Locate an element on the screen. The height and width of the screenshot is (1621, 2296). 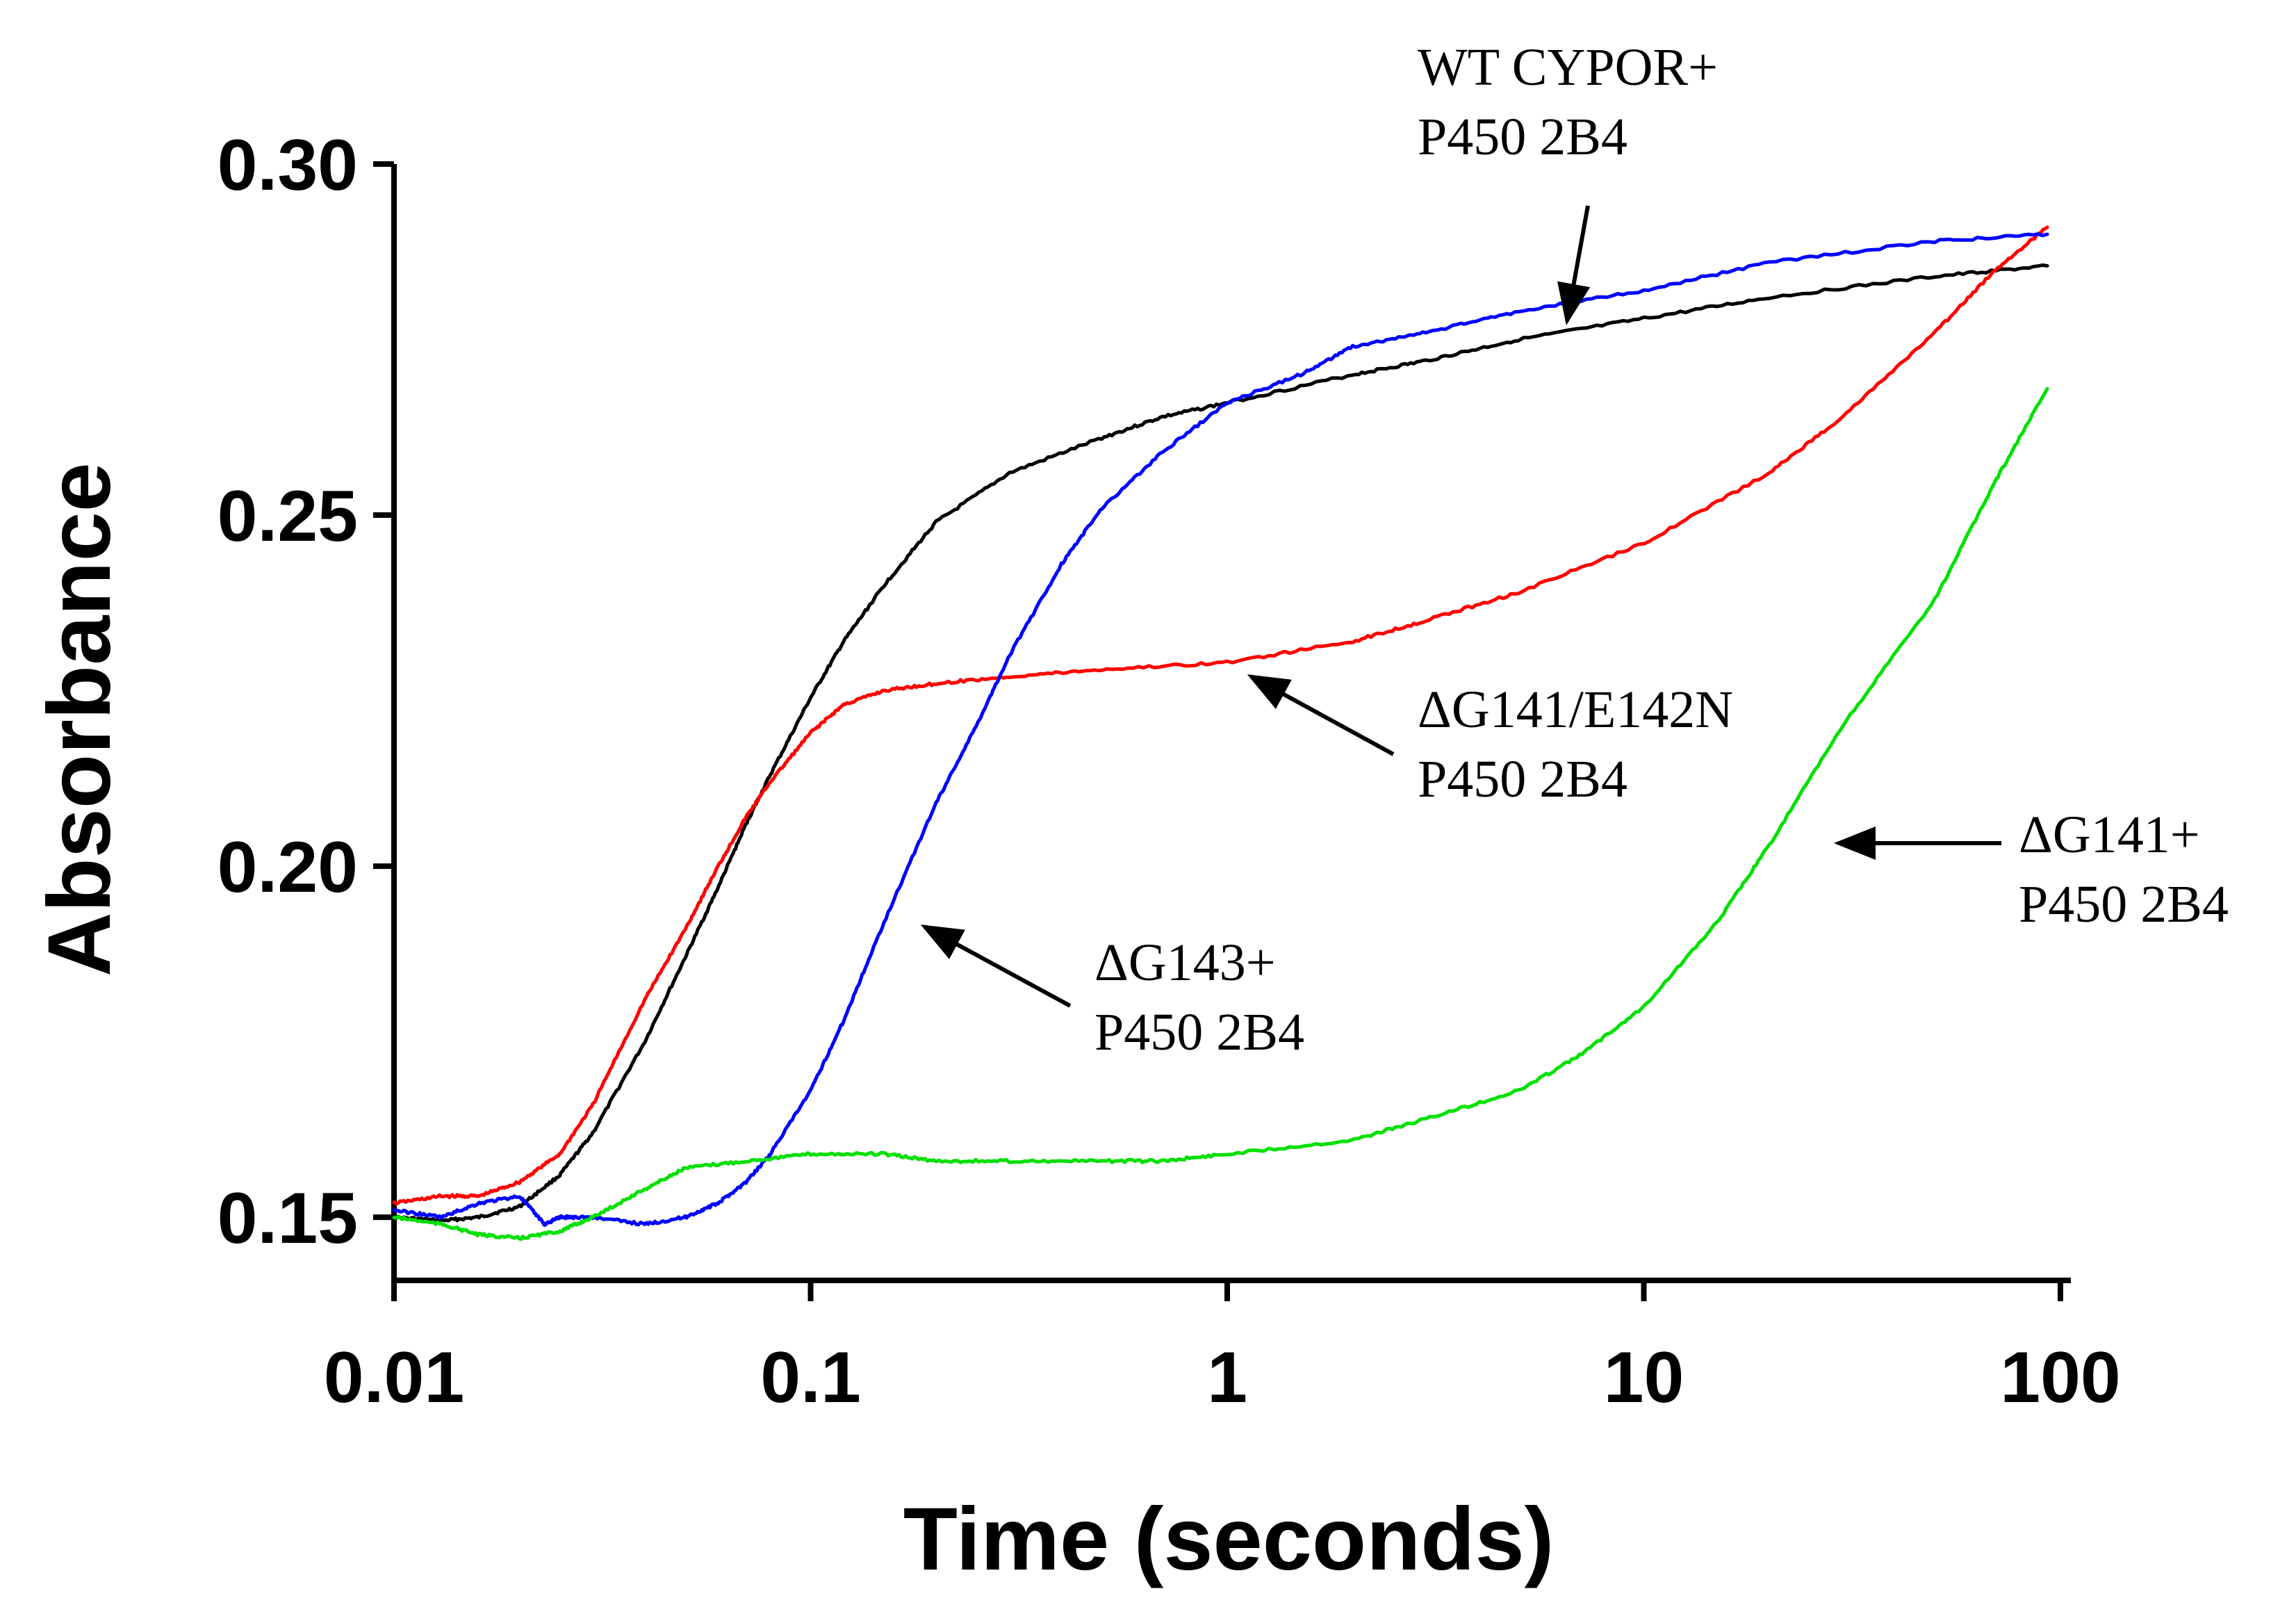
annotation-g143: ΔG143+ P450 2B4 is located at coordinates (1112, 993).